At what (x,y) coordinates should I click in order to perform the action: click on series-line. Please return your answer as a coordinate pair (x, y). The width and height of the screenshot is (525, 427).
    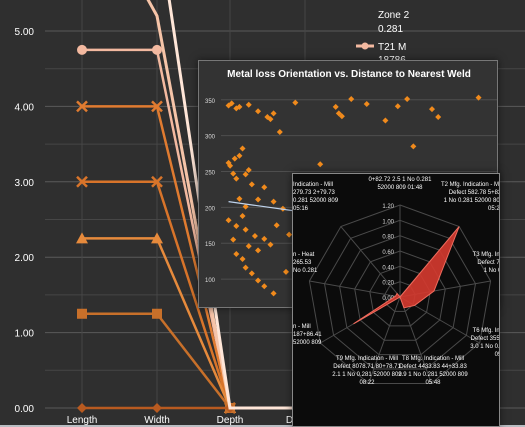
    Looking at the image, I should click on (193, 361).